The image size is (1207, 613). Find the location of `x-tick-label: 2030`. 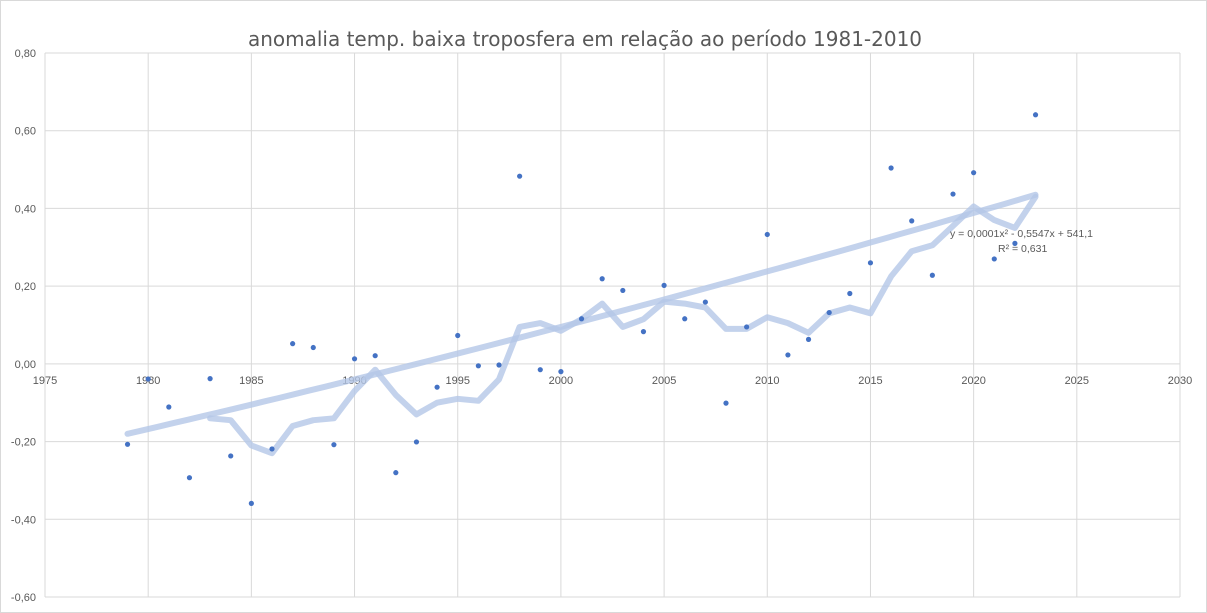

x-tick-label: 2030 is located at coordinates (1180, 381).